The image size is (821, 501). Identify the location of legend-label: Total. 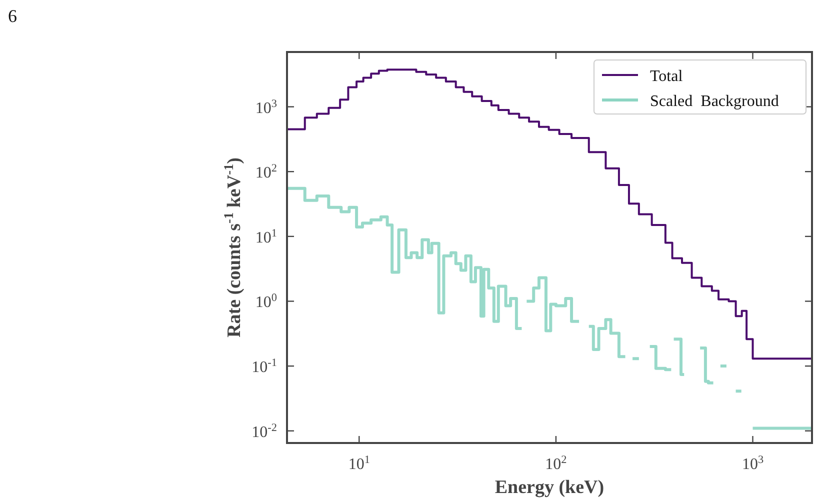
(667, 76).